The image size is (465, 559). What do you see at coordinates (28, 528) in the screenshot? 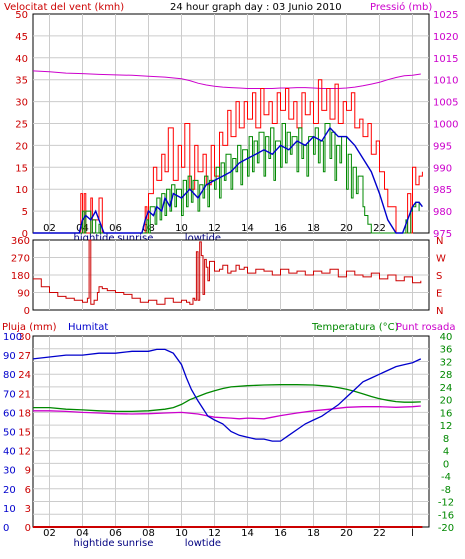
I see `rain-tick-label: 0` at bounding box center [28, 528].